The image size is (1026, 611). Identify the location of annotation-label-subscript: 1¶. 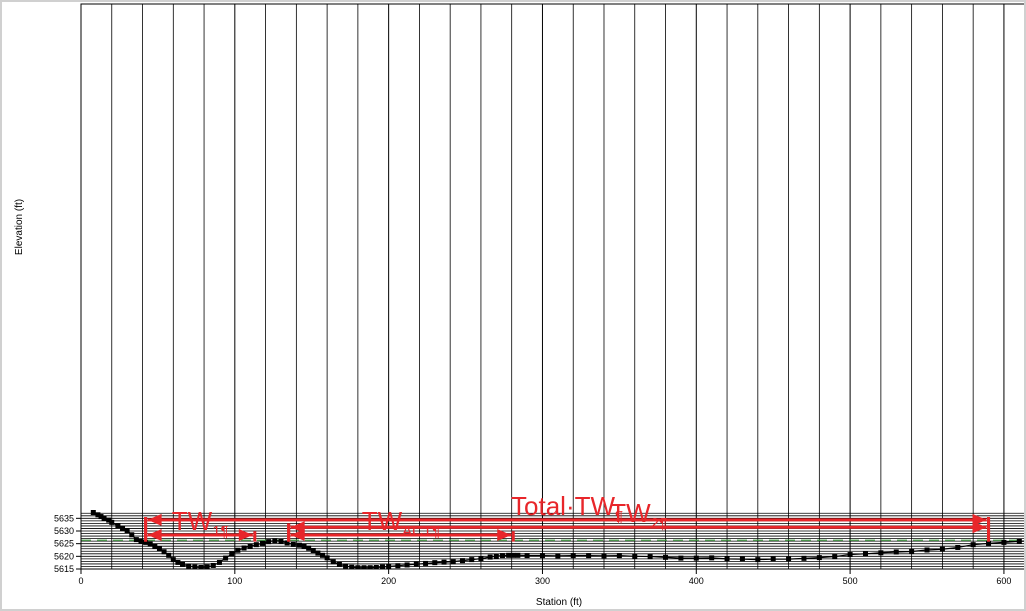
(220, 531).